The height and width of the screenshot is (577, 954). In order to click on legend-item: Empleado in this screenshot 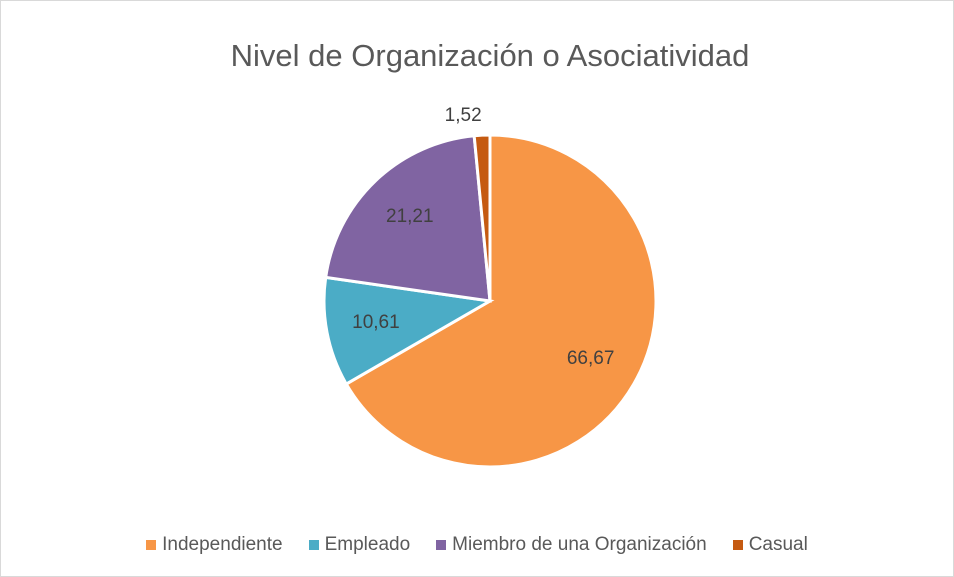, I will do `click(359, 545)`.